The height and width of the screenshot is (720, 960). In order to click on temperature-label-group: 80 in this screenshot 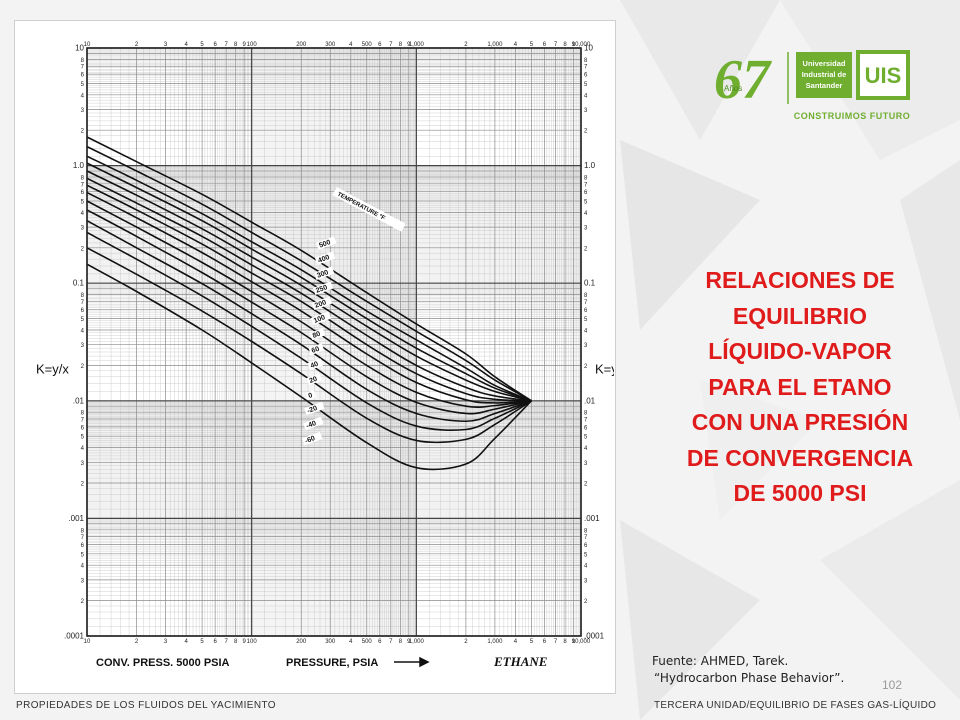, I will do `click(317, 334)`.